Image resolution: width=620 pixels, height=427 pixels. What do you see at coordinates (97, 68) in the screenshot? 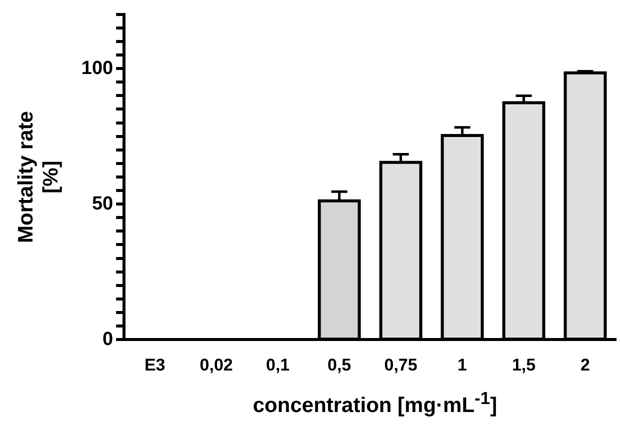
I see `y-tick-label: 100` at bounding box center [97, 68].